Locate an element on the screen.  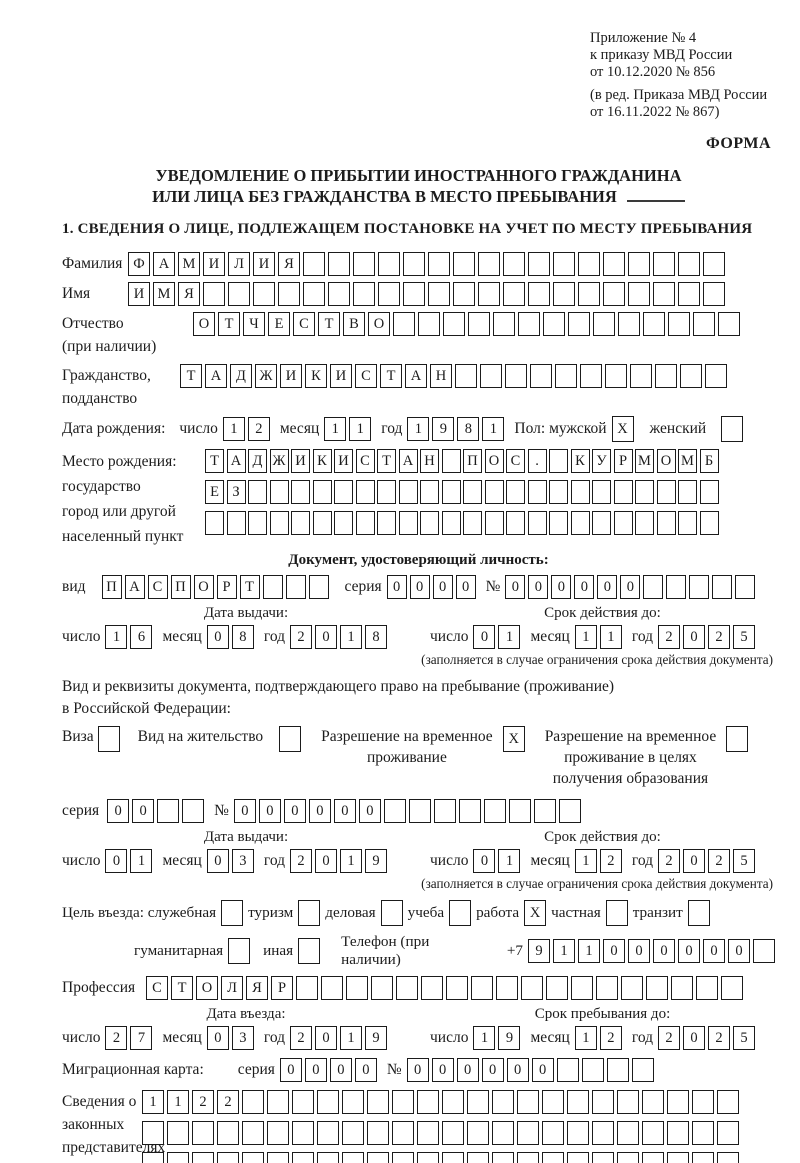
purpose-tourism-checkbox is located at coordinates (309, 913).